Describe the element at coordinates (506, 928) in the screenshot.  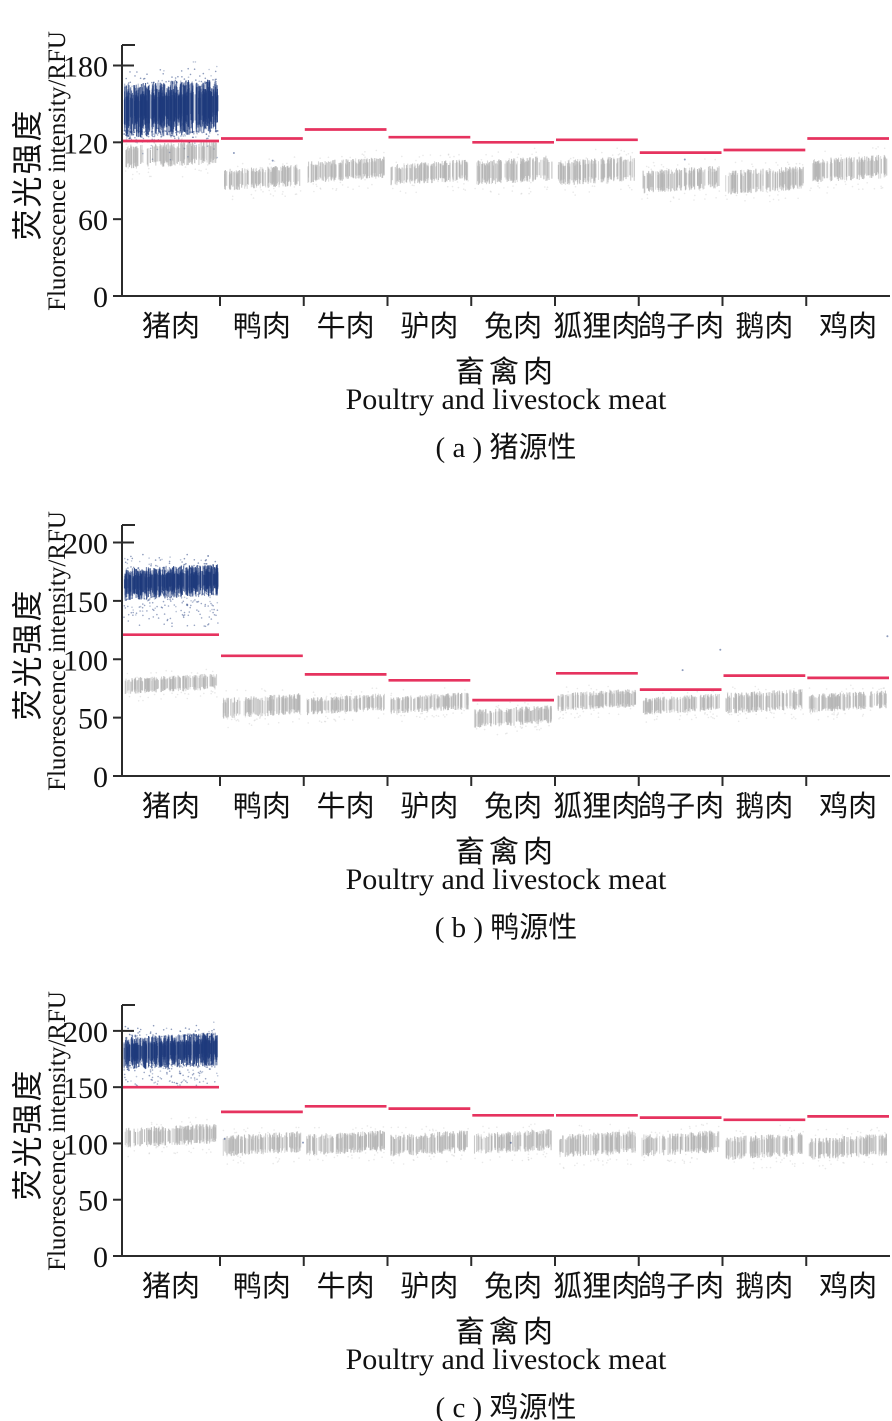
I see `panel-caption: ( b ) 鸭源性` at that location.